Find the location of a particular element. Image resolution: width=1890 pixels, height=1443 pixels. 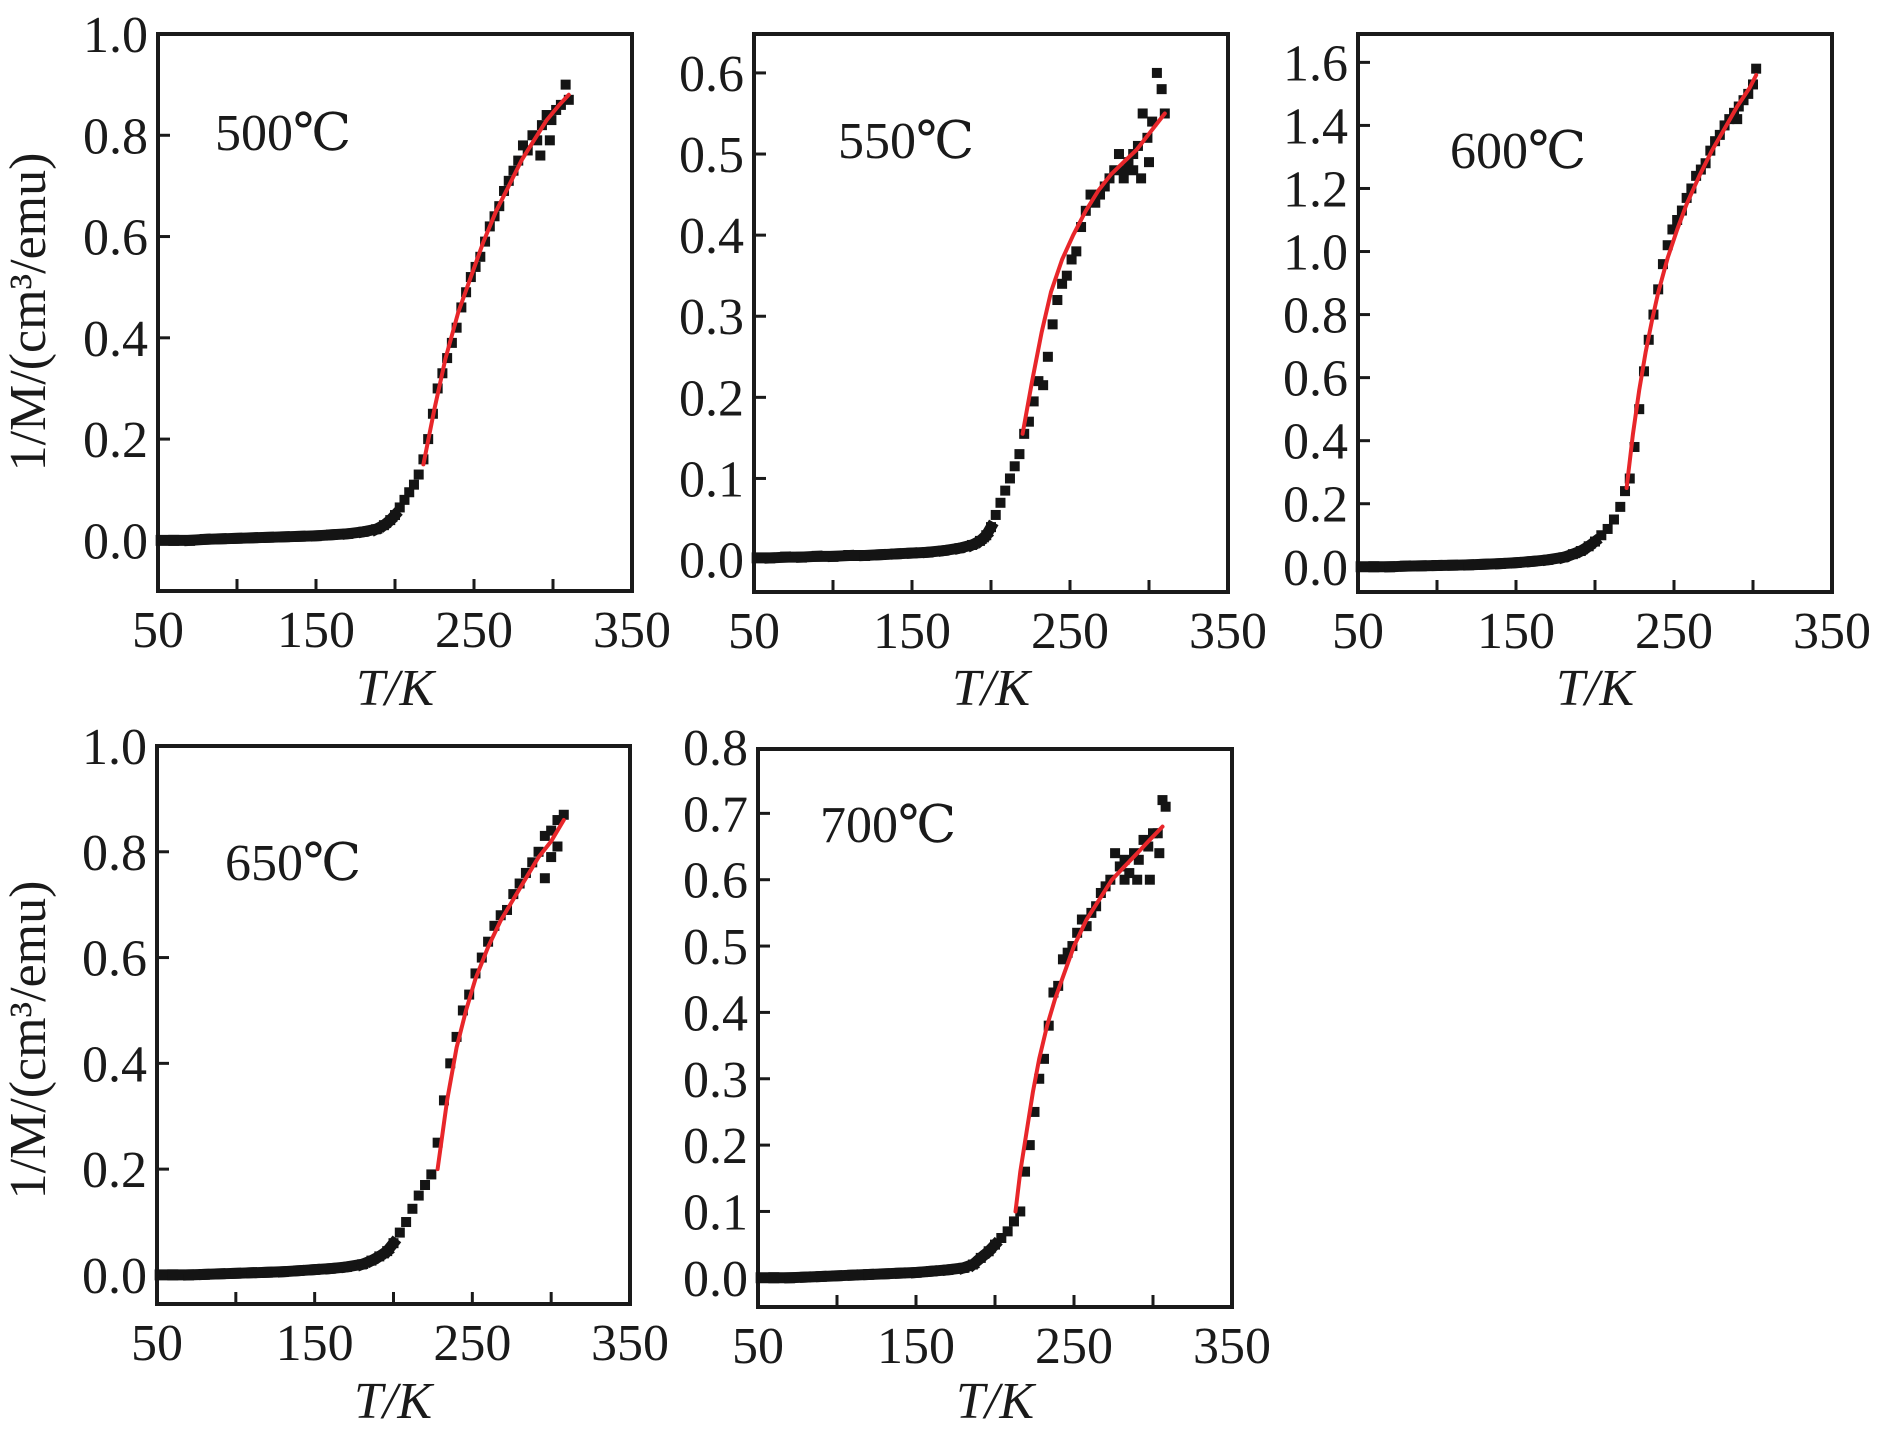

y-tick-label: 0.2 is located at coordinates (1315, 505).